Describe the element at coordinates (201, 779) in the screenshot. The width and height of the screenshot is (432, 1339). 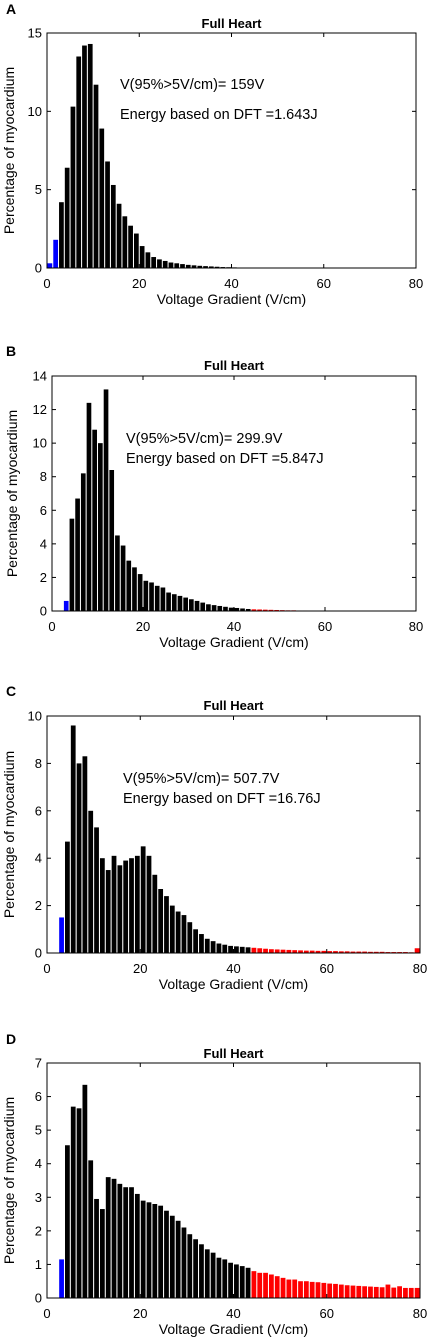
I see `annotation: V(95%>5V/cm)= 507.7V` at that location.